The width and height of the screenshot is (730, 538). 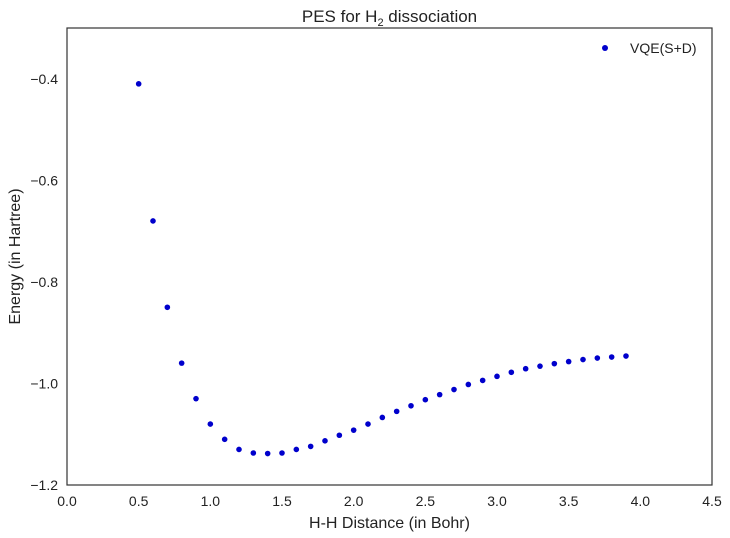 What do you see at coordinates (44, 383) in the screenshot?
I see `y-tick-label: −1.0` at bounding box center [44, 383].